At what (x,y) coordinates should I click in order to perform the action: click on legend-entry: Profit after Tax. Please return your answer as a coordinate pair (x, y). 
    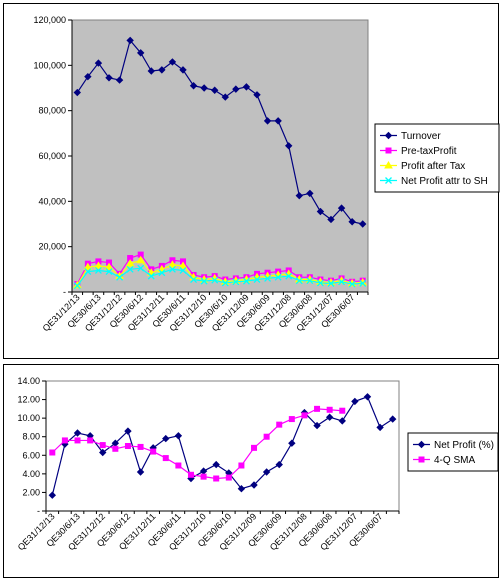
    Looking at the image, I should click on (433, 166).